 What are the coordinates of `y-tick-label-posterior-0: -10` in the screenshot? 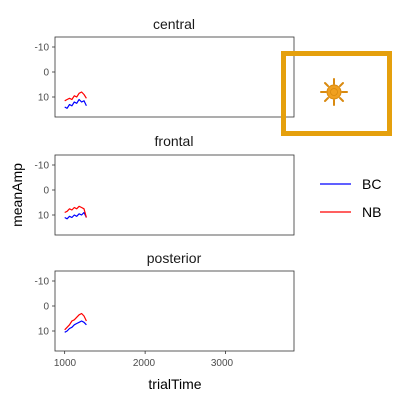 It's located at (42, 282).